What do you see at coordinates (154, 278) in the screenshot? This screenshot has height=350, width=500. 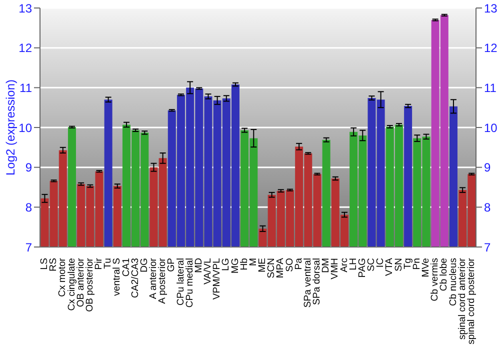 I see `x-tick-label: A anterior` at bounding box center [154, 278].